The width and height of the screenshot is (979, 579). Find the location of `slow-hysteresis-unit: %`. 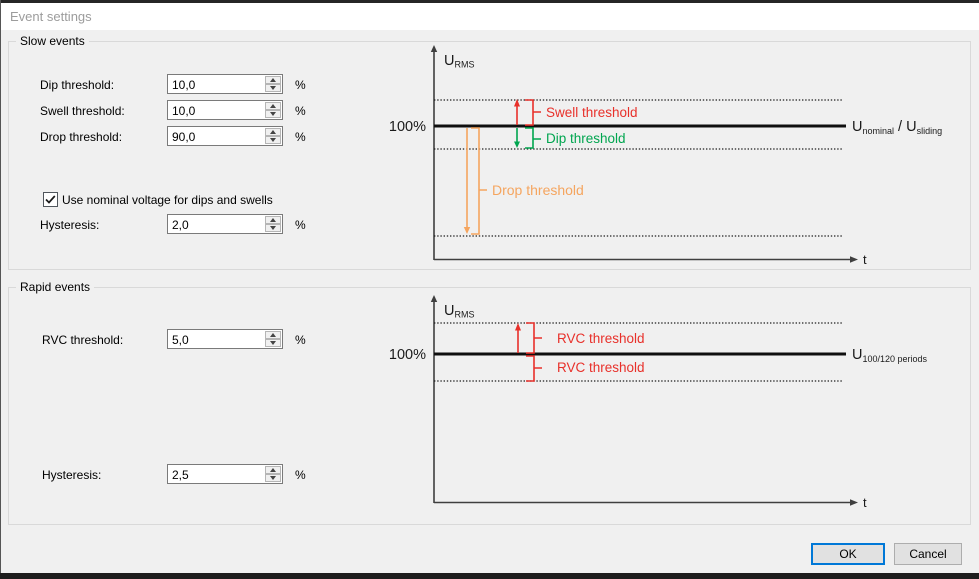

slow-hysteresis-unit: % is located at coordinates (300, 225).